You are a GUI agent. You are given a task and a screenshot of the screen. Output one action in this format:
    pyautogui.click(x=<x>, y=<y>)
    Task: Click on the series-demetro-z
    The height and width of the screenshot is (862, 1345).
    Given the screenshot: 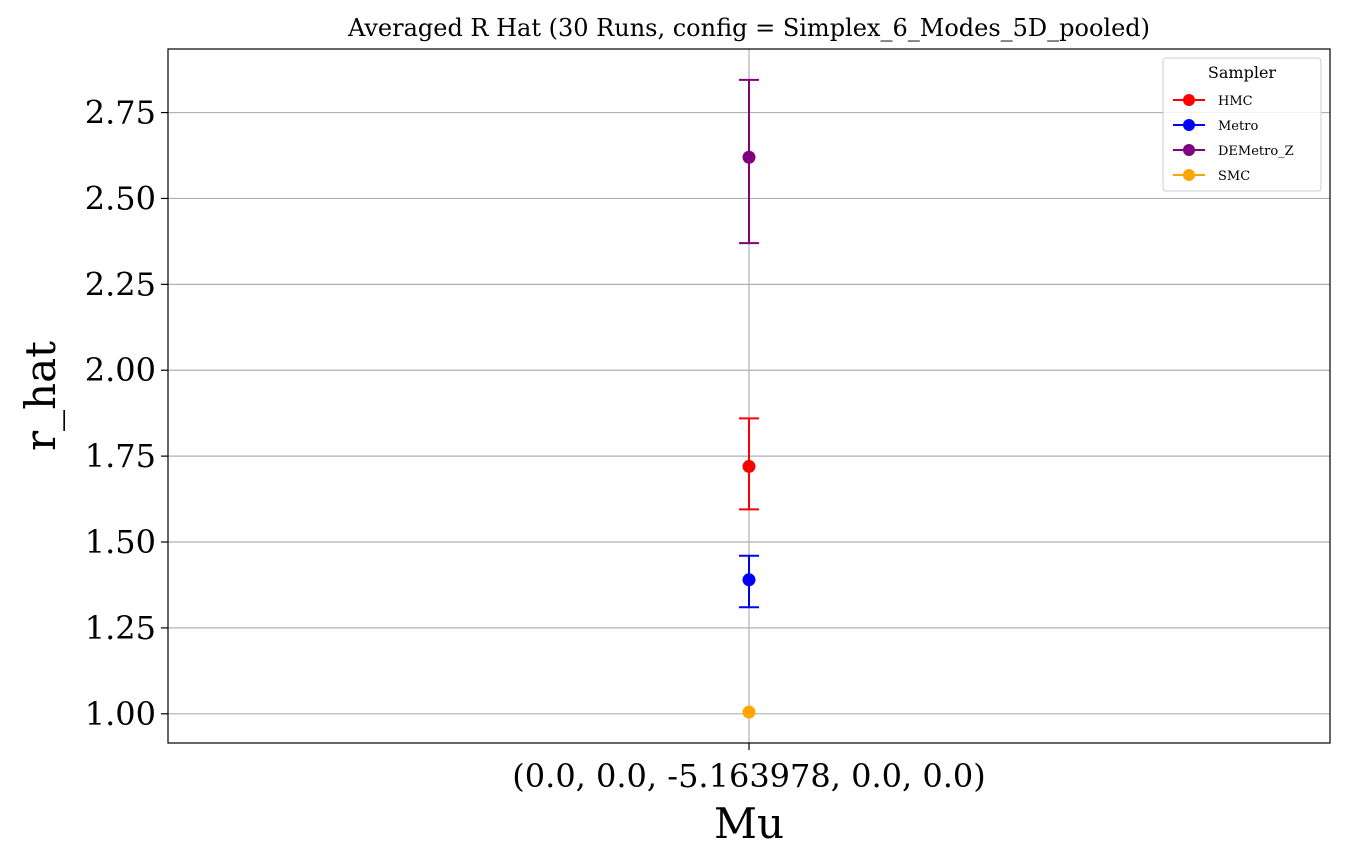 What is the action you would take?
    pyautogui.click(x=749, y=161)
    